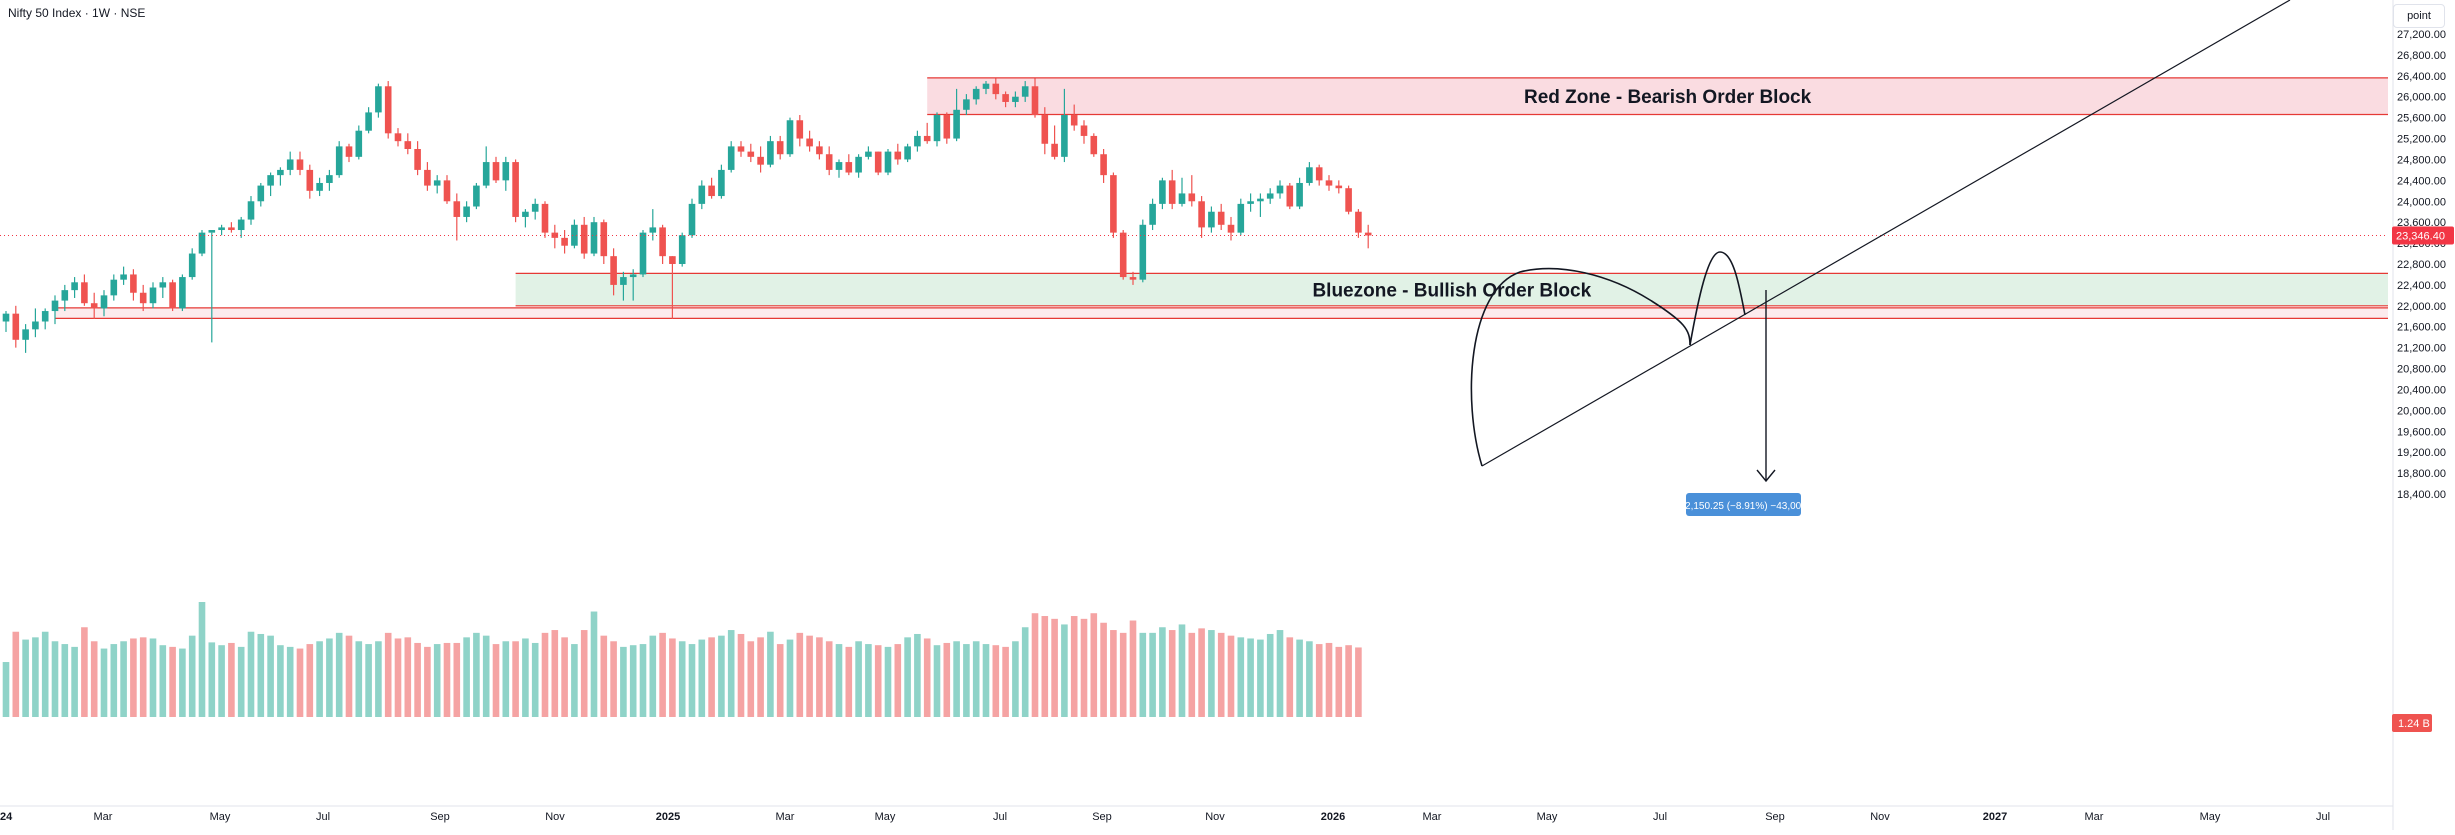  I want to click on measure-label-box, so click(1743, 504).